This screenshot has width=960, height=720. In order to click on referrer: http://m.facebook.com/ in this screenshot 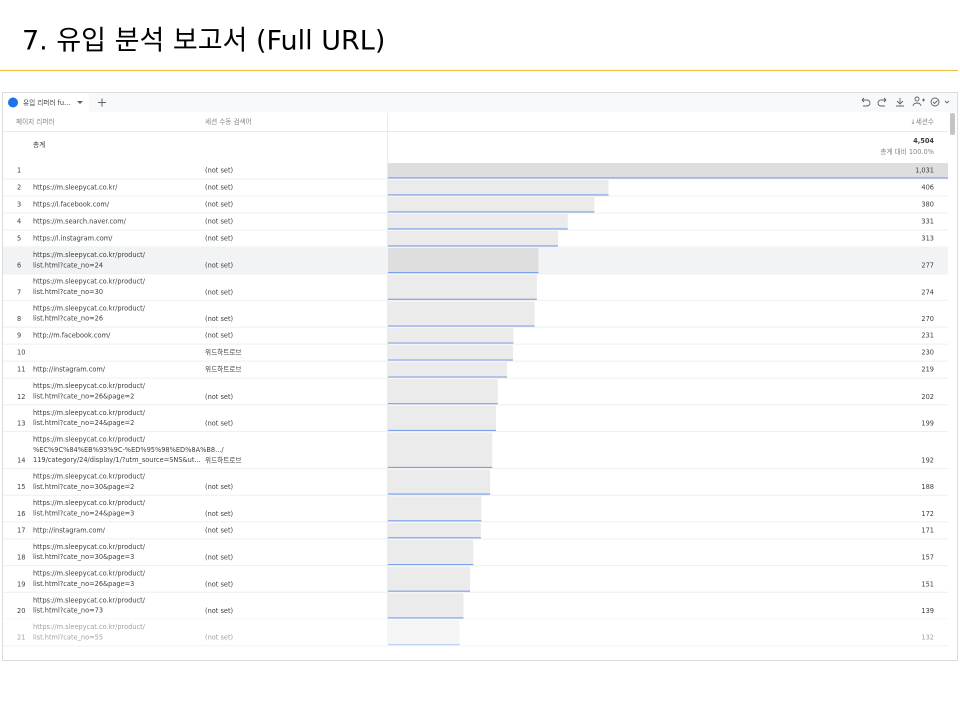, I will do `click(72, 336)`.